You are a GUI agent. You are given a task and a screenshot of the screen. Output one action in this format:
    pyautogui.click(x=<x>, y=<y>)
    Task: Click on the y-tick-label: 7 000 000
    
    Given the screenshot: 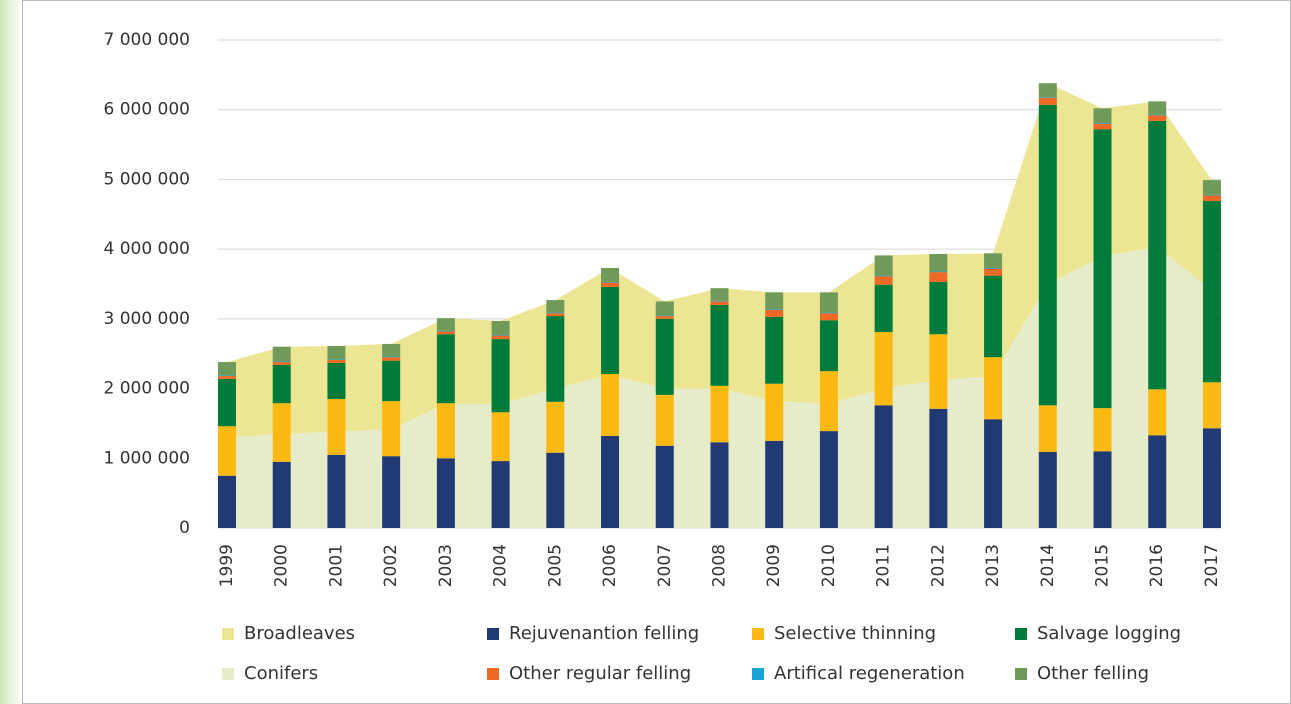 What is the action you would take?
    pyautogui.click(x=146, y=40)
    